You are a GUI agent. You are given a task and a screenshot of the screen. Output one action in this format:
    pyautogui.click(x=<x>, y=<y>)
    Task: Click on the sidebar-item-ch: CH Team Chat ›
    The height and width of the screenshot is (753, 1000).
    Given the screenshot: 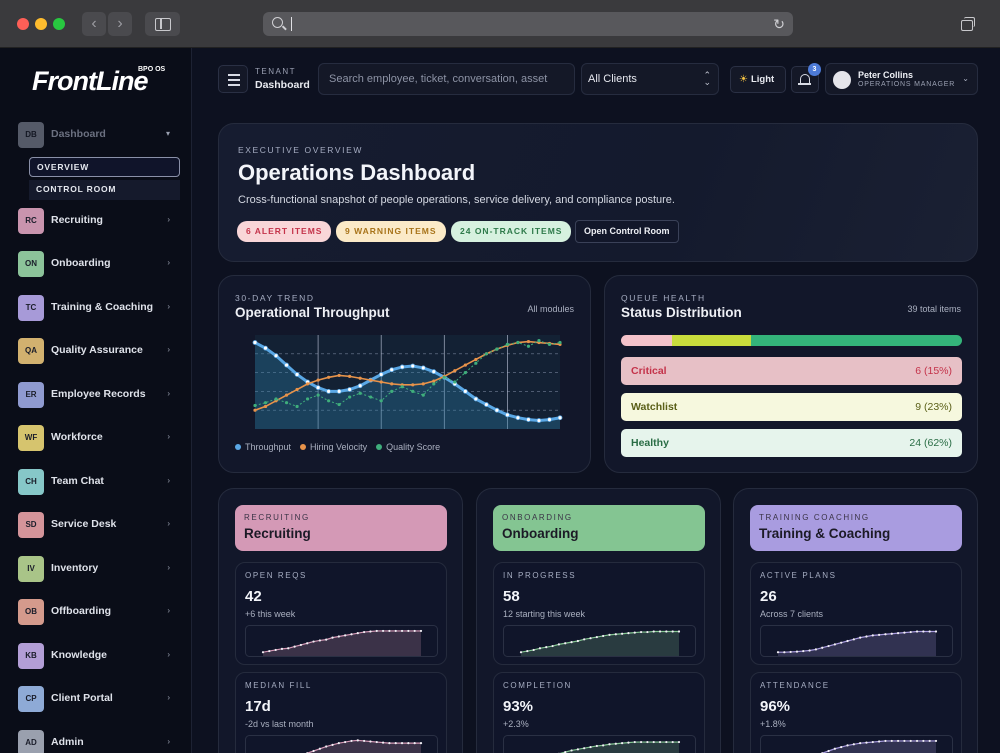 What is the action you would take?
    pyautogui.click(x=98, y=482)
    